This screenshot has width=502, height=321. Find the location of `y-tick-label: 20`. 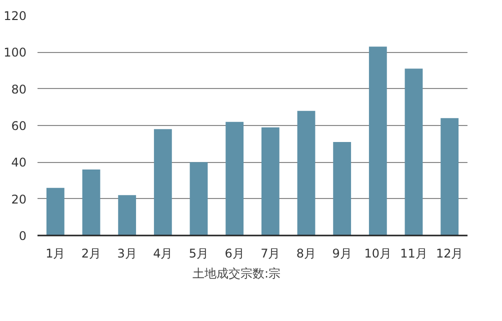

y-tick-label: 20 is located at coordinates (19, 199).